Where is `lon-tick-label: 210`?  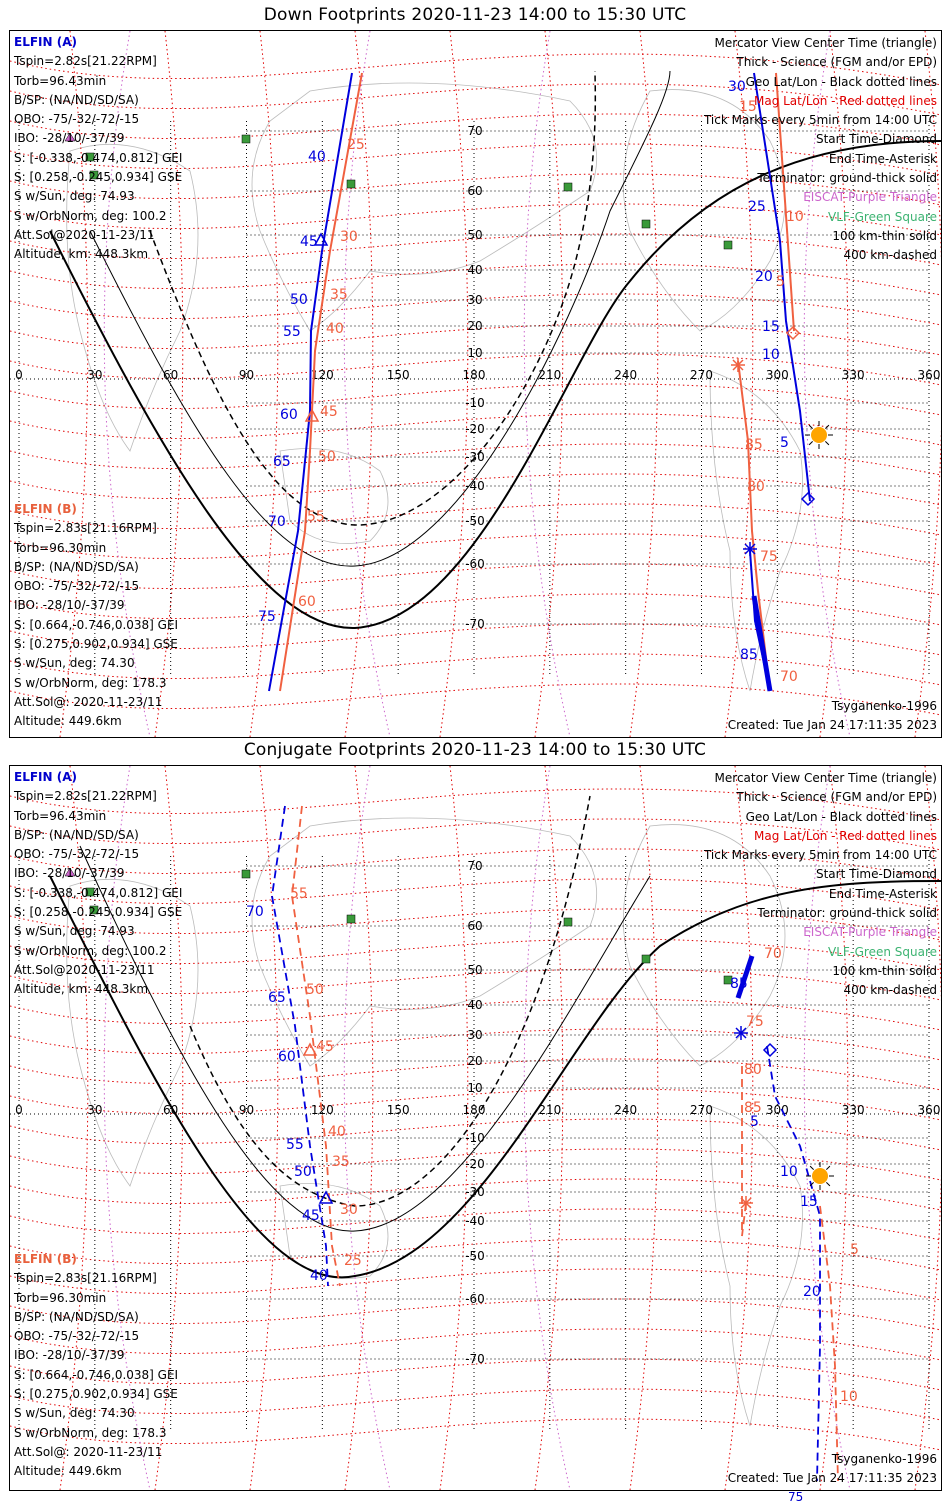
lon-tick-label: 210 is located at coordinates (549, 375).